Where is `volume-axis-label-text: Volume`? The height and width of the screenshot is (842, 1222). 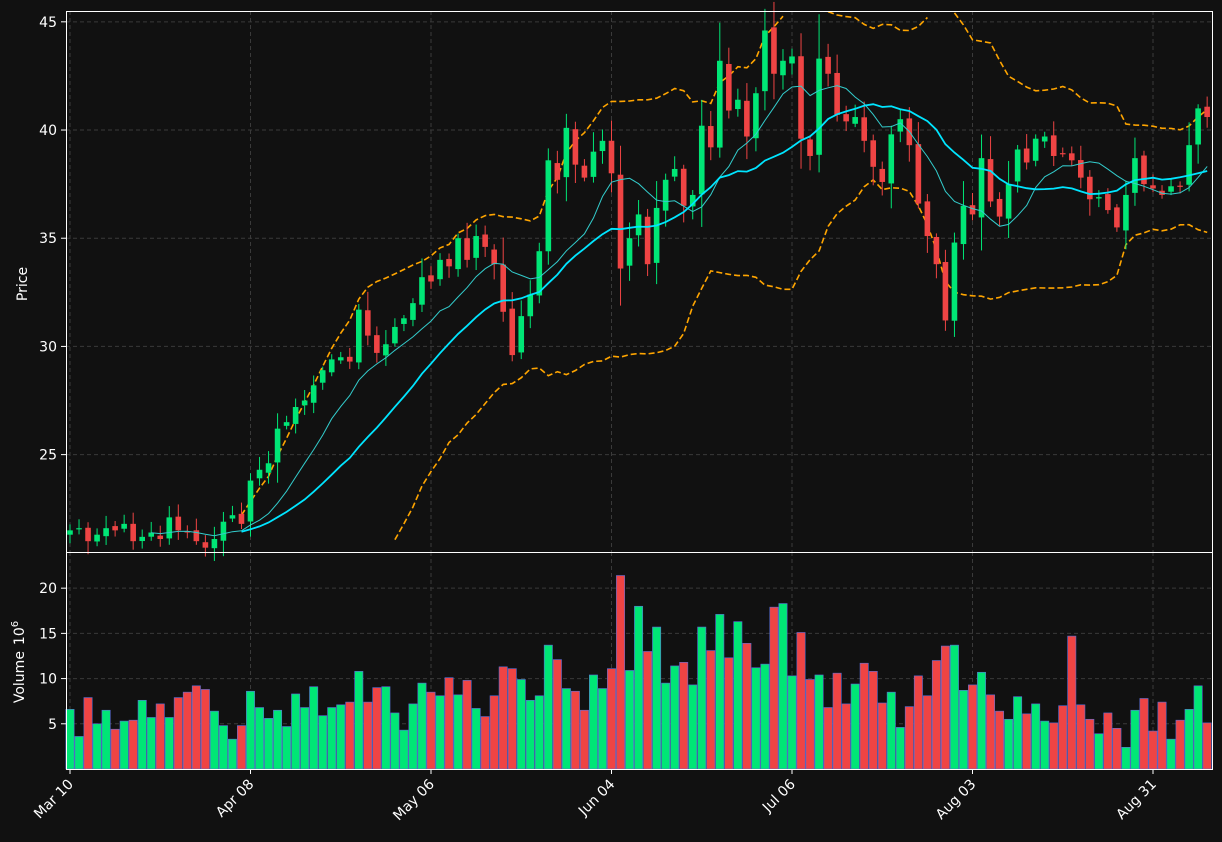 volume-axis-label-text: Volume is located at coordinates (20, 677).